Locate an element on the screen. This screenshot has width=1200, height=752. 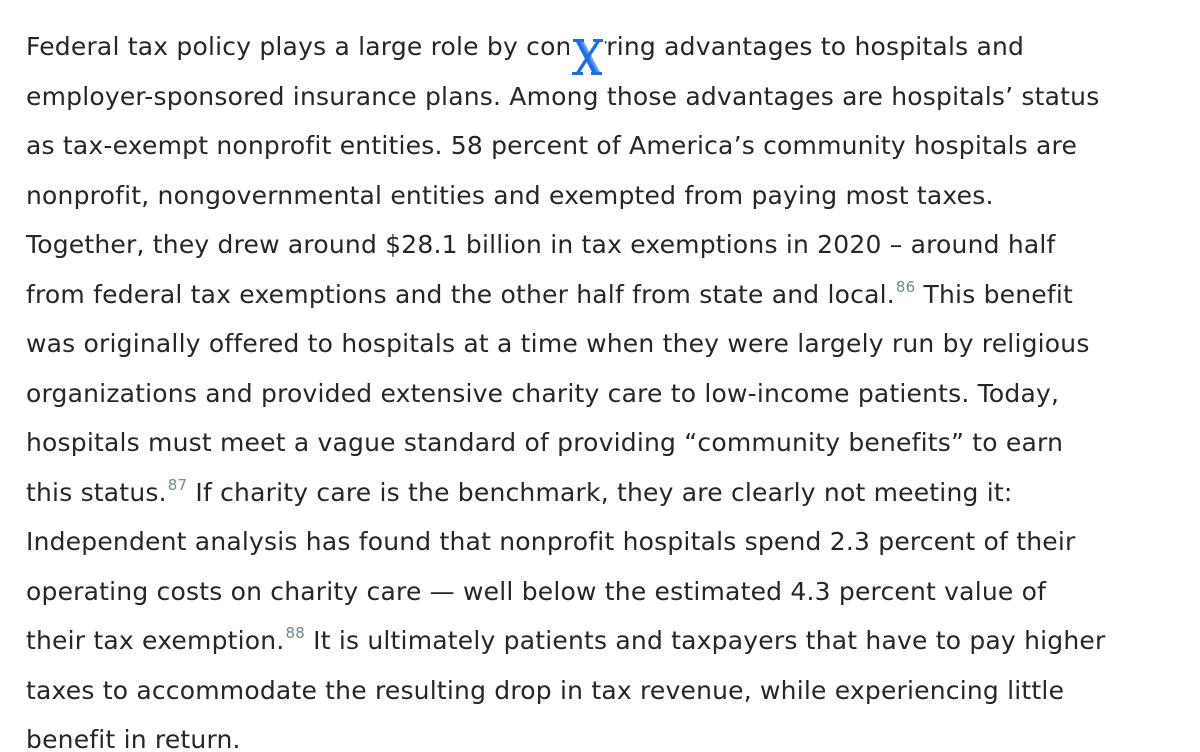
text-segment: This benefit is located at coordinates (994, 294).